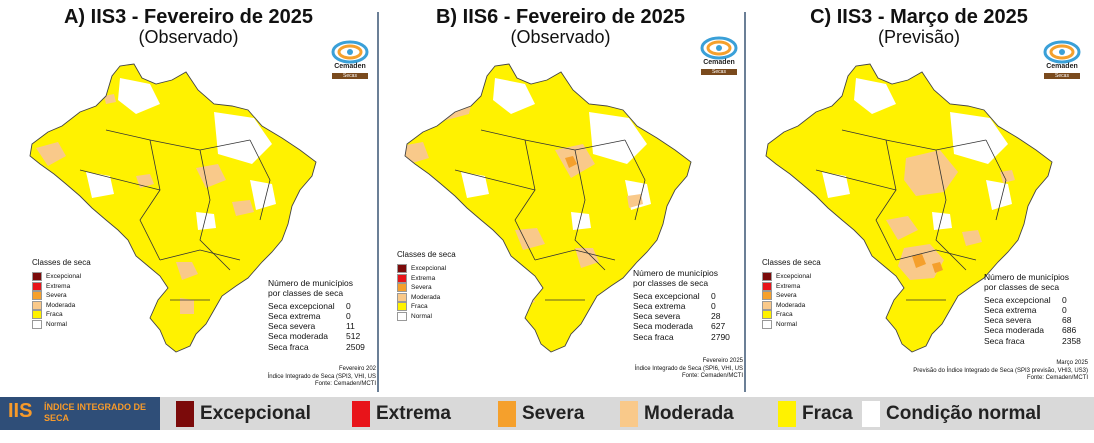  I want to click on footer-line: Fevereiro 2025, so click(722, 361).